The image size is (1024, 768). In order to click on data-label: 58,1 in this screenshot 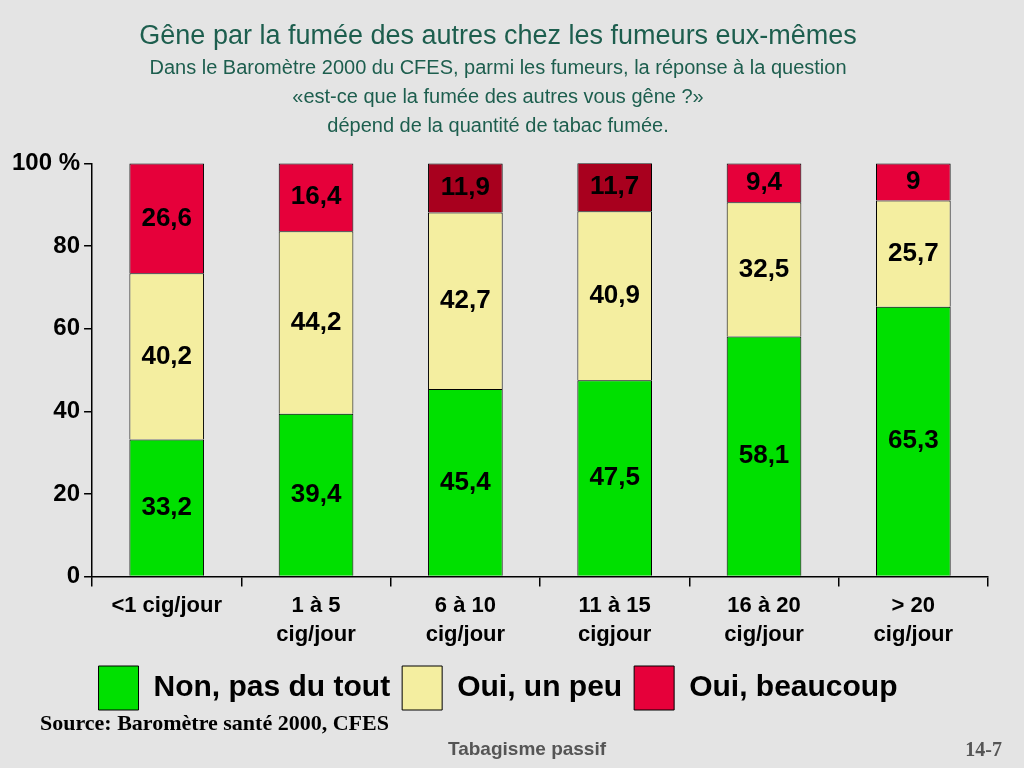, I will do `click(764, 454)`.